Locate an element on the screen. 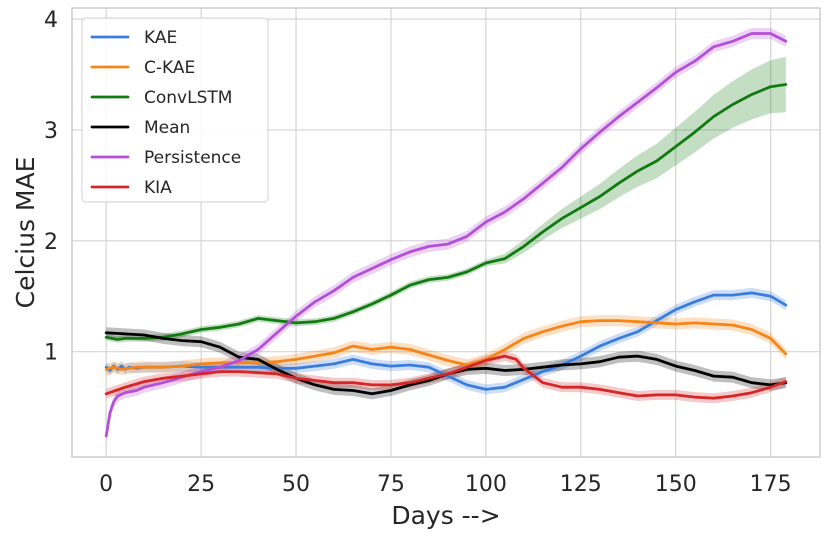  x-tick-label: 150 is located at coordinates (676, 484).